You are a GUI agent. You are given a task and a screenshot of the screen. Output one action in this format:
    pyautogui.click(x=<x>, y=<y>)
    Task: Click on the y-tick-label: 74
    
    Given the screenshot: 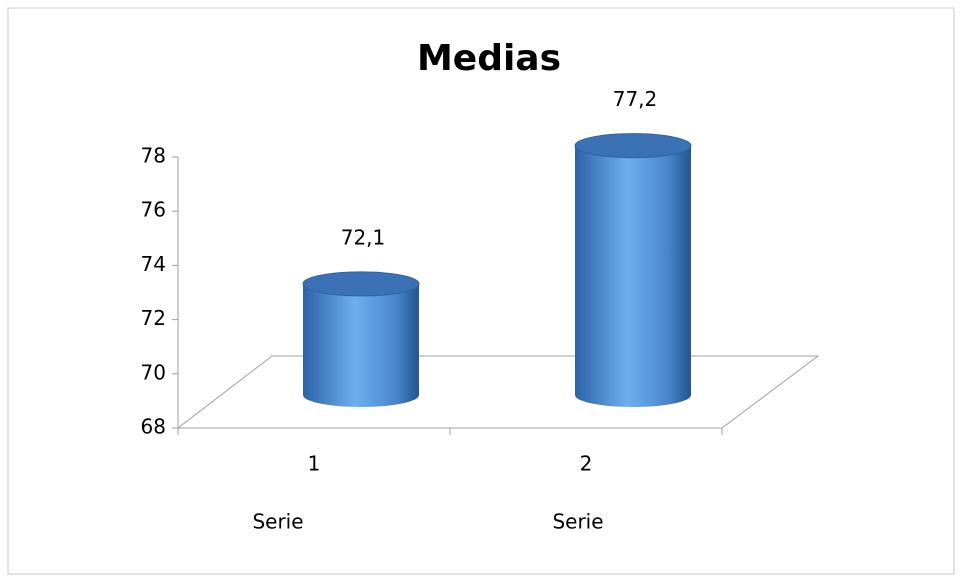 What is the action you would take?
    pyautogui.click(x=153, y=264)
    